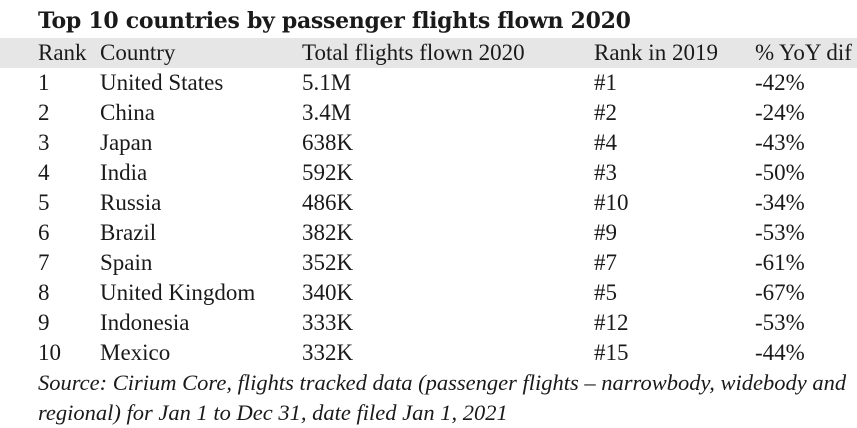  What do you see at coordinates (327, 112) in the screenshot?
I see `cell-total: 3.4M` at bounding box center [327, 112].